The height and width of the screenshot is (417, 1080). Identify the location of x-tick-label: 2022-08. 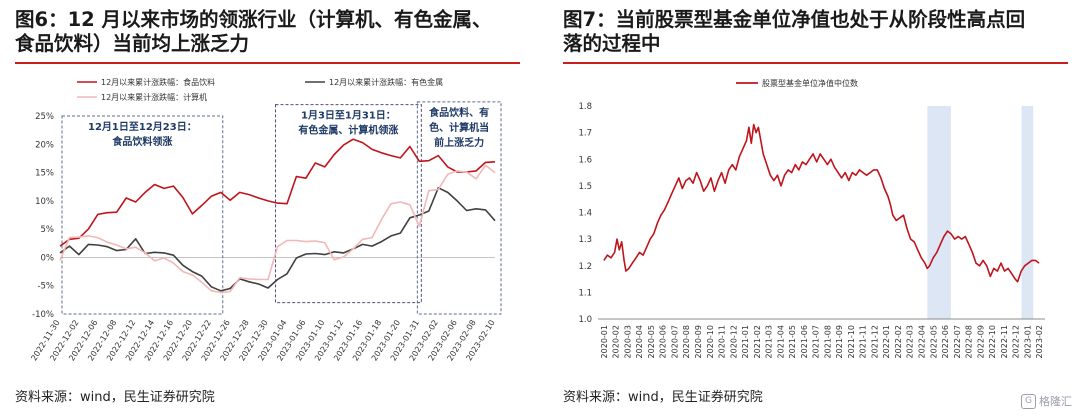
(969, 341).